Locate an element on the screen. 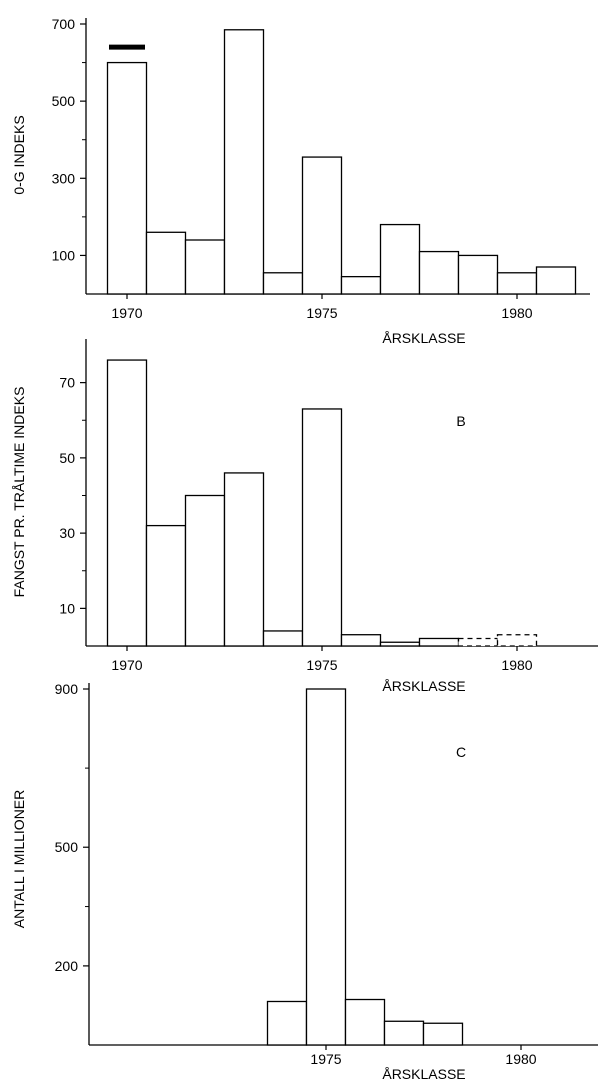 The height and width of the screenshot is (1090, 598). panel-a-y-tick-label: 700 is located at coordinates (64, 24).